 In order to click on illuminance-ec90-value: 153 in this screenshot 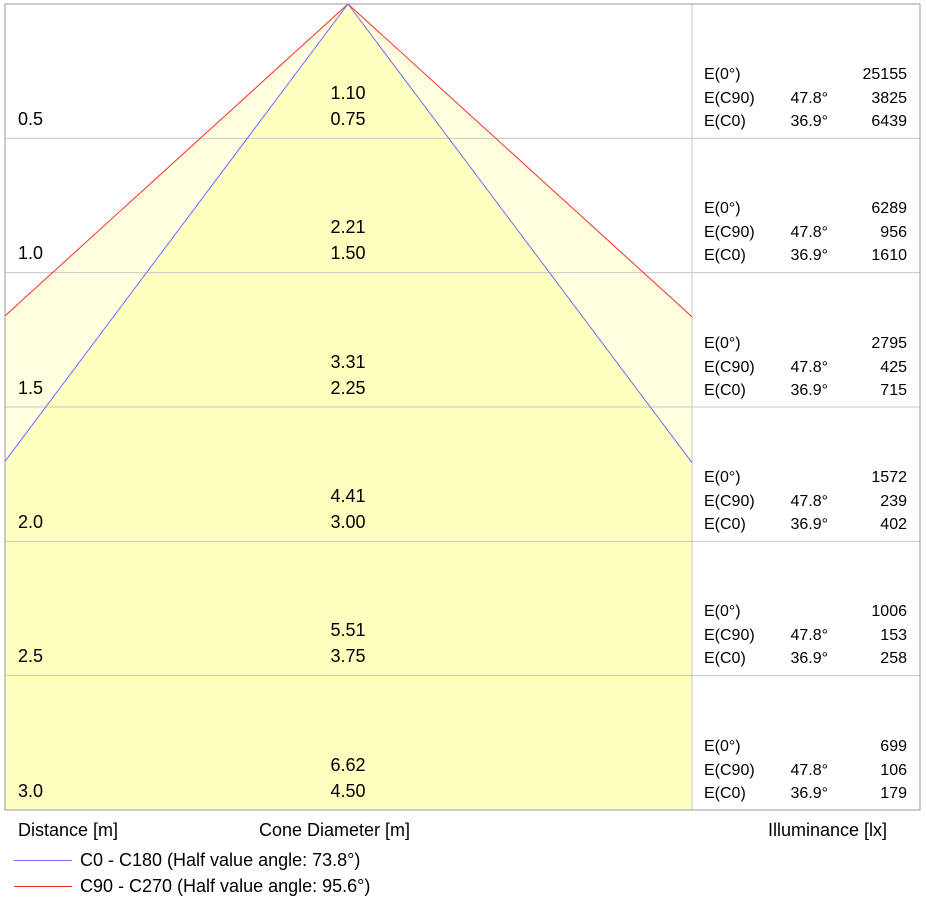, I will do `click(893, 636)`.